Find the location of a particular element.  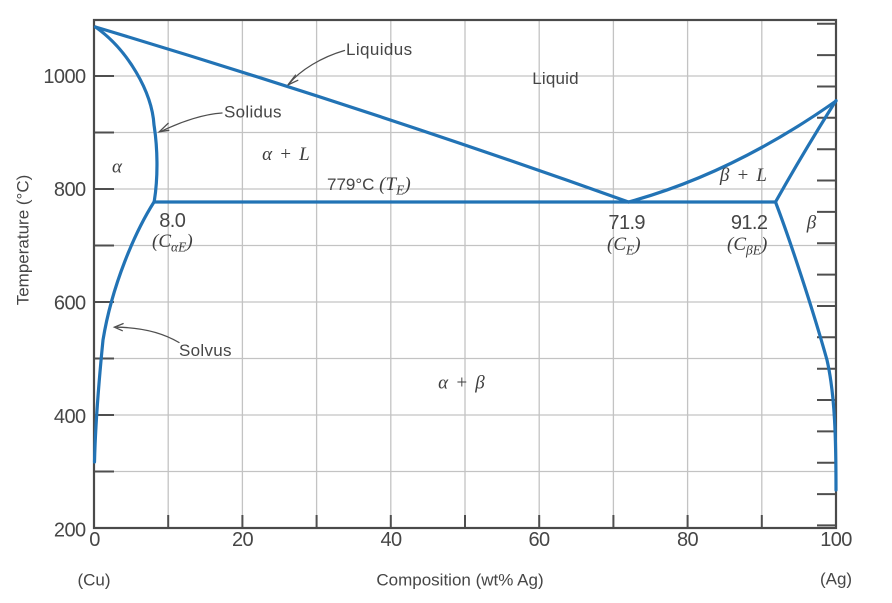

svg-text: 60 is located at coordinates (539, 540).